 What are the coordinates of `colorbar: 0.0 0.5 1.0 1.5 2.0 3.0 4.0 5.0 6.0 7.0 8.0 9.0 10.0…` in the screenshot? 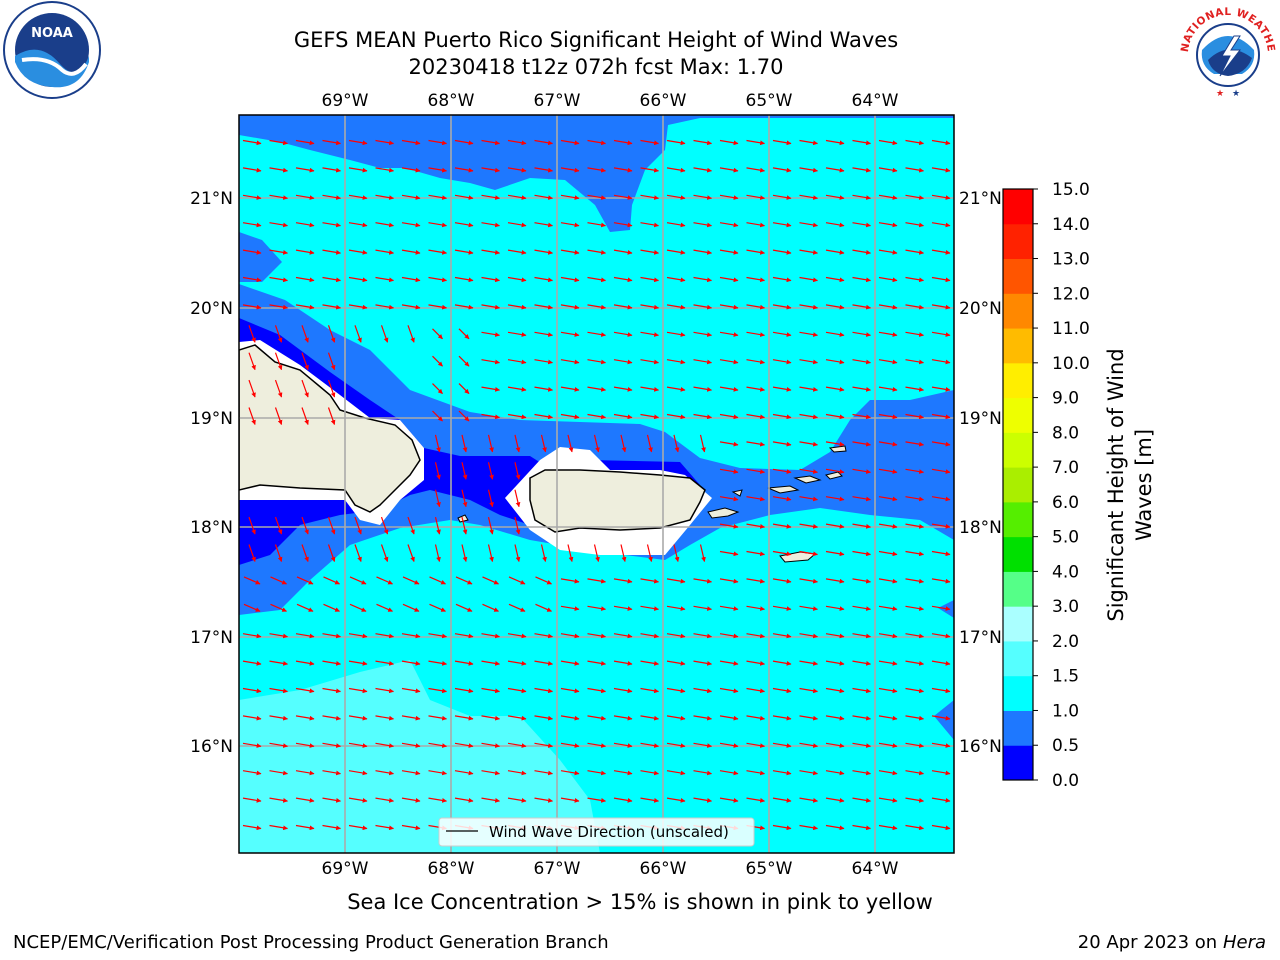 It's located at (1079, 485).